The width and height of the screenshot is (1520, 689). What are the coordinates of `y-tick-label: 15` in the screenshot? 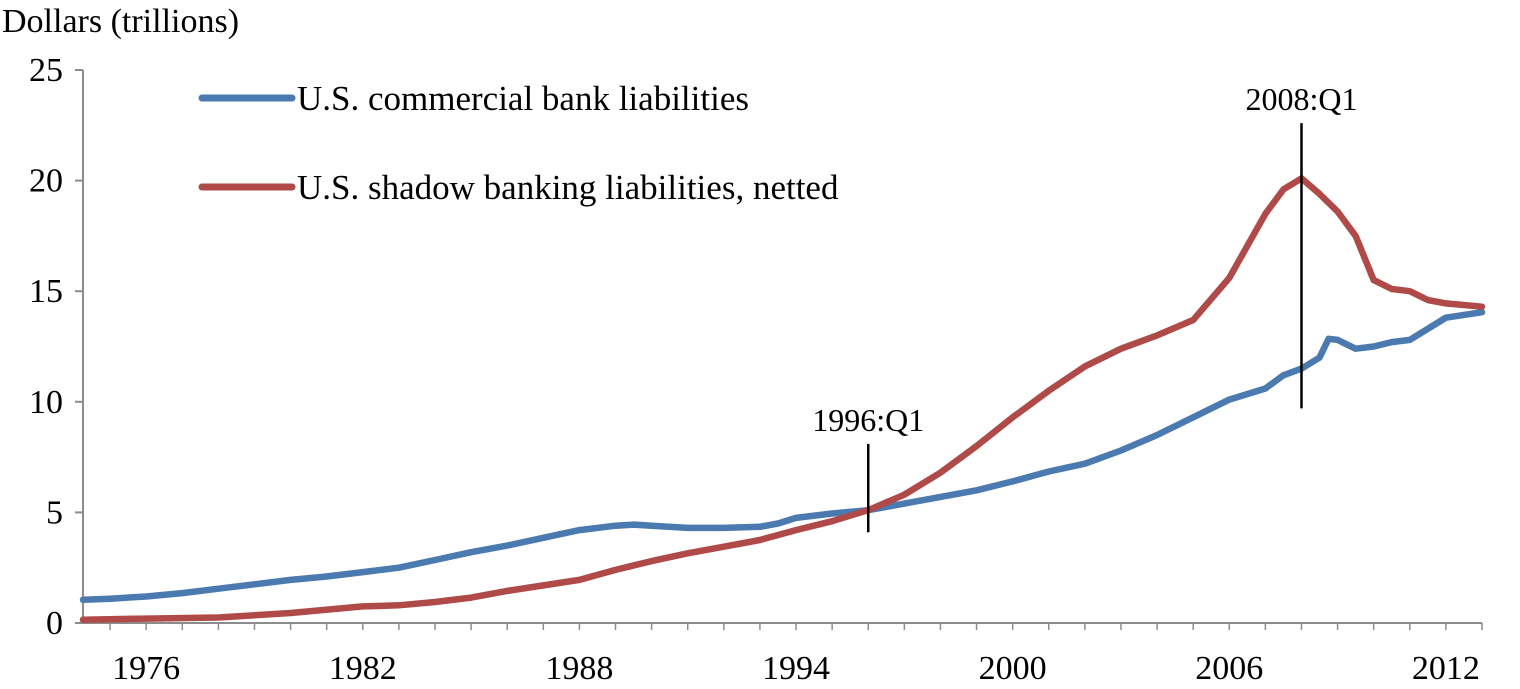 It's located at (46, 291).